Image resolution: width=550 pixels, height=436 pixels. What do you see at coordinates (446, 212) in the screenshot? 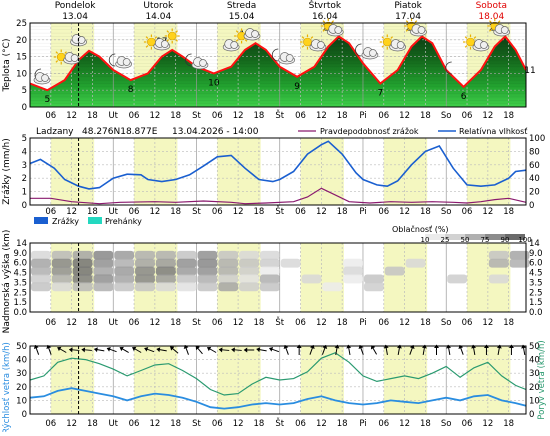
I see `precip-hour-label: So` at bounding box center [446, 212].